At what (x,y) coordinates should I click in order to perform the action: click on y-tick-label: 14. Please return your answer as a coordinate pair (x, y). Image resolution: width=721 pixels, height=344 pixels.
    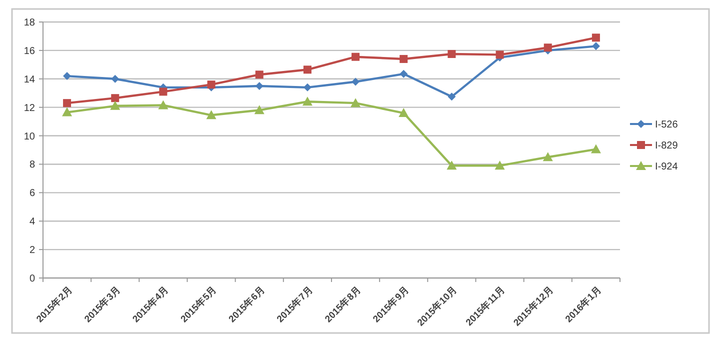
    Looking at the image, I should click on (30, 80).